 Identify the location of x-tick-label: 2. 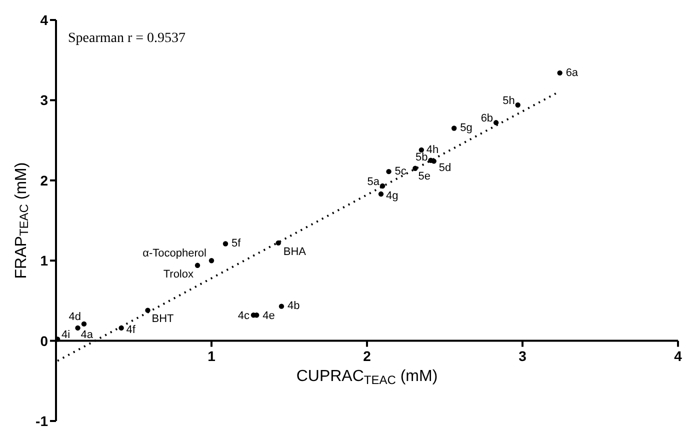
(367, 356).